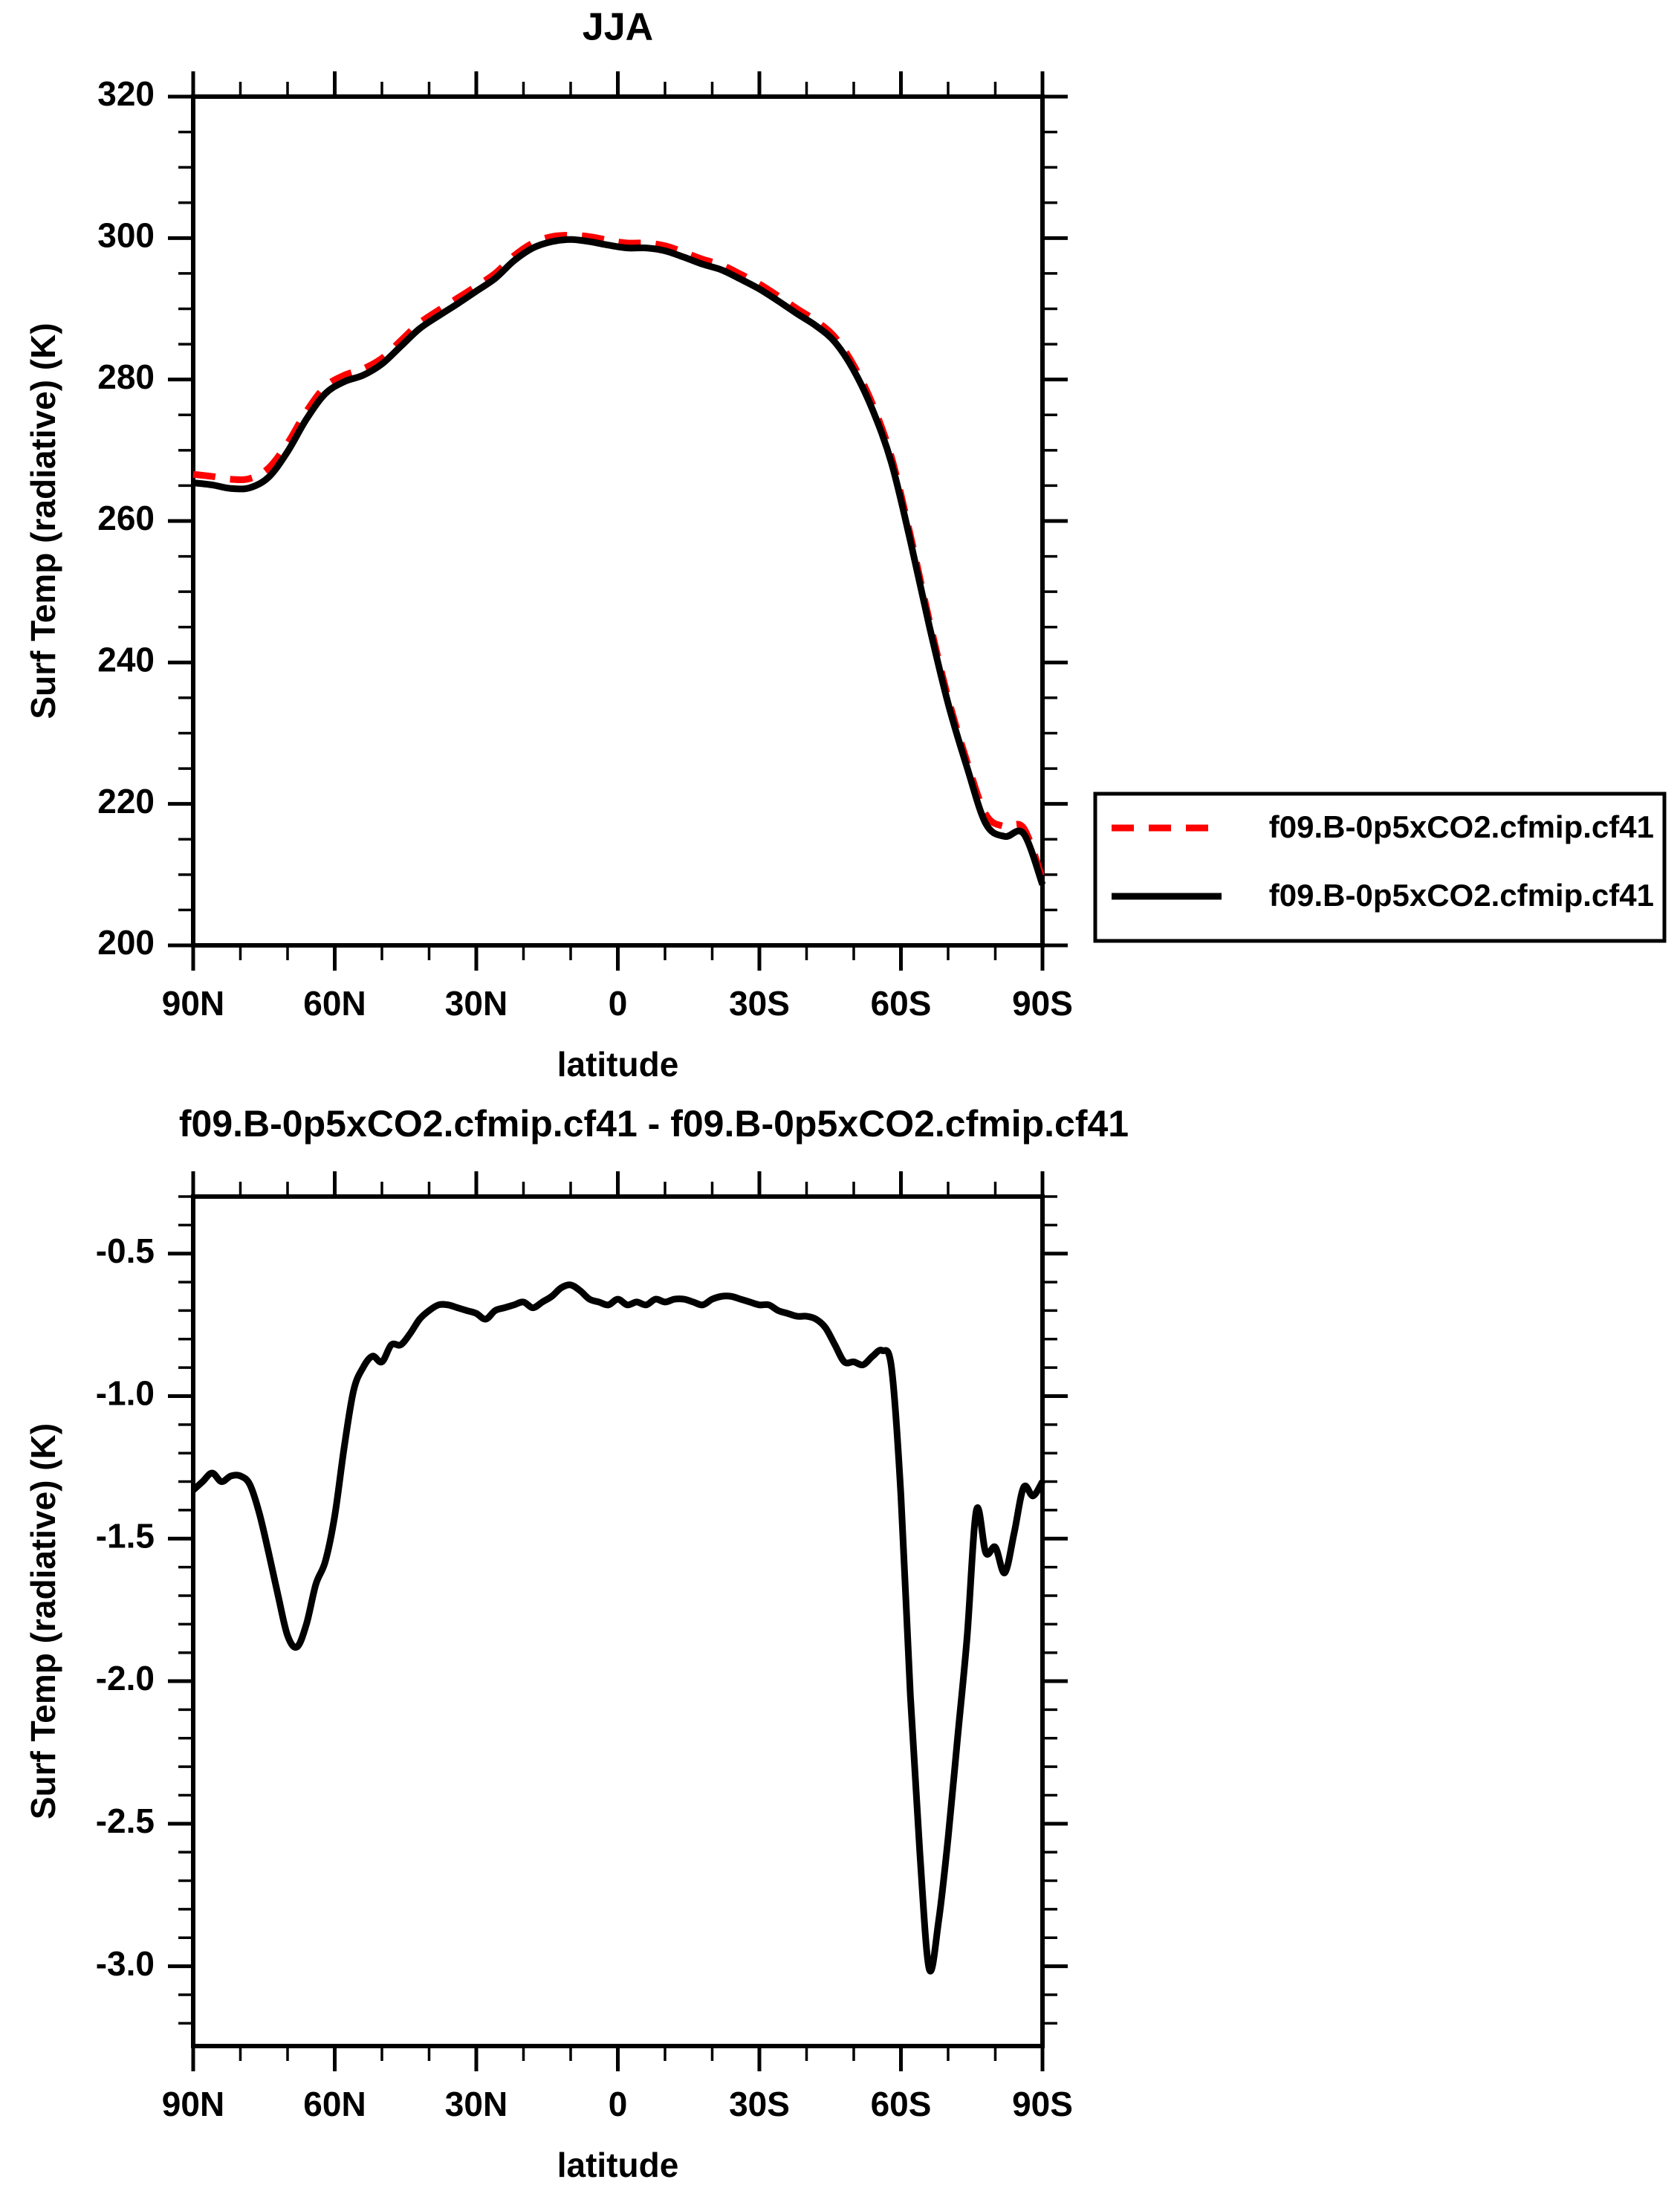  Describe the element at coordinates (126, 659) in the screenshot. I see `y-tick-label: 240` at that location.